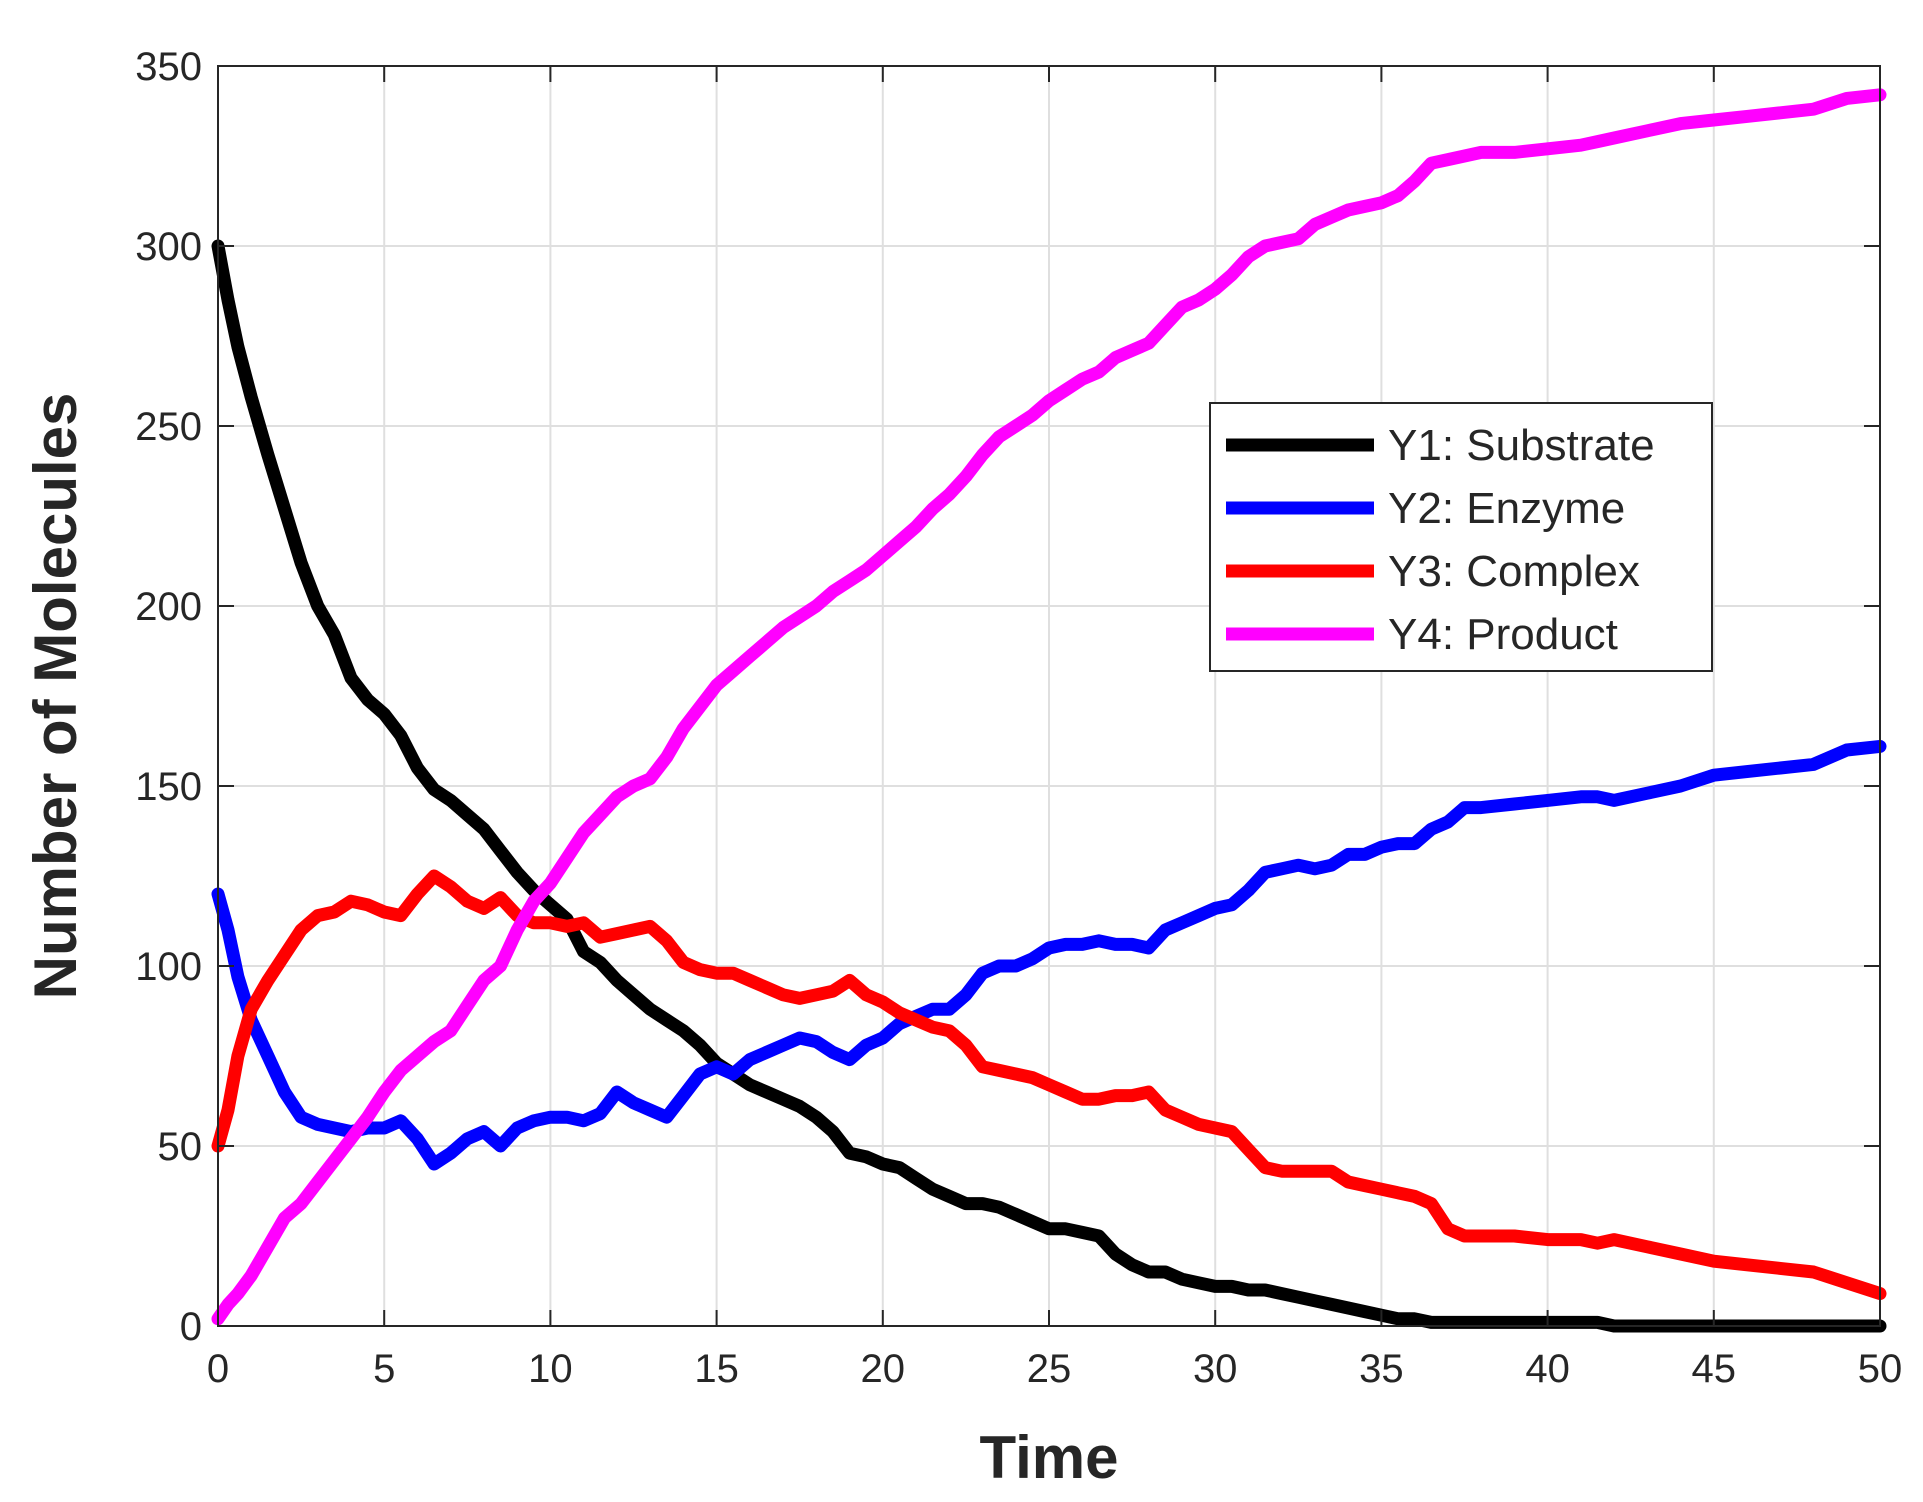  Describe the element at coordinates (1215, 1369) in the screenshot. I see `x-tick-label: 30` at that location.